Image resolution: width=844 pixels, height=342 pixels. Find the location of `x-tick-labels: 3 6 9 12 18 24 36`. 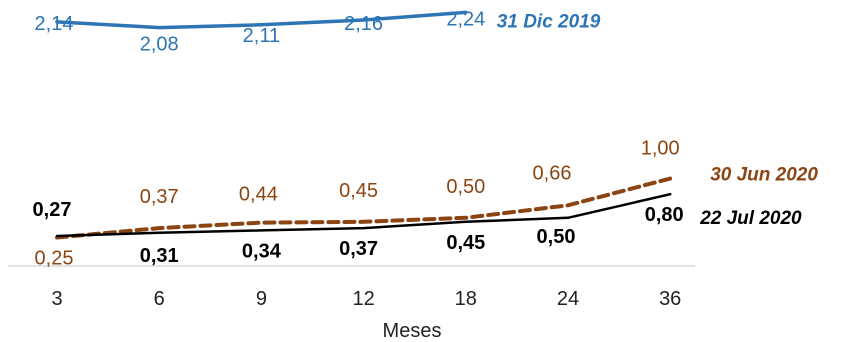

x-tick-labels: 3 6 9 12 18 24 36 is located at coordinates (366, 299).